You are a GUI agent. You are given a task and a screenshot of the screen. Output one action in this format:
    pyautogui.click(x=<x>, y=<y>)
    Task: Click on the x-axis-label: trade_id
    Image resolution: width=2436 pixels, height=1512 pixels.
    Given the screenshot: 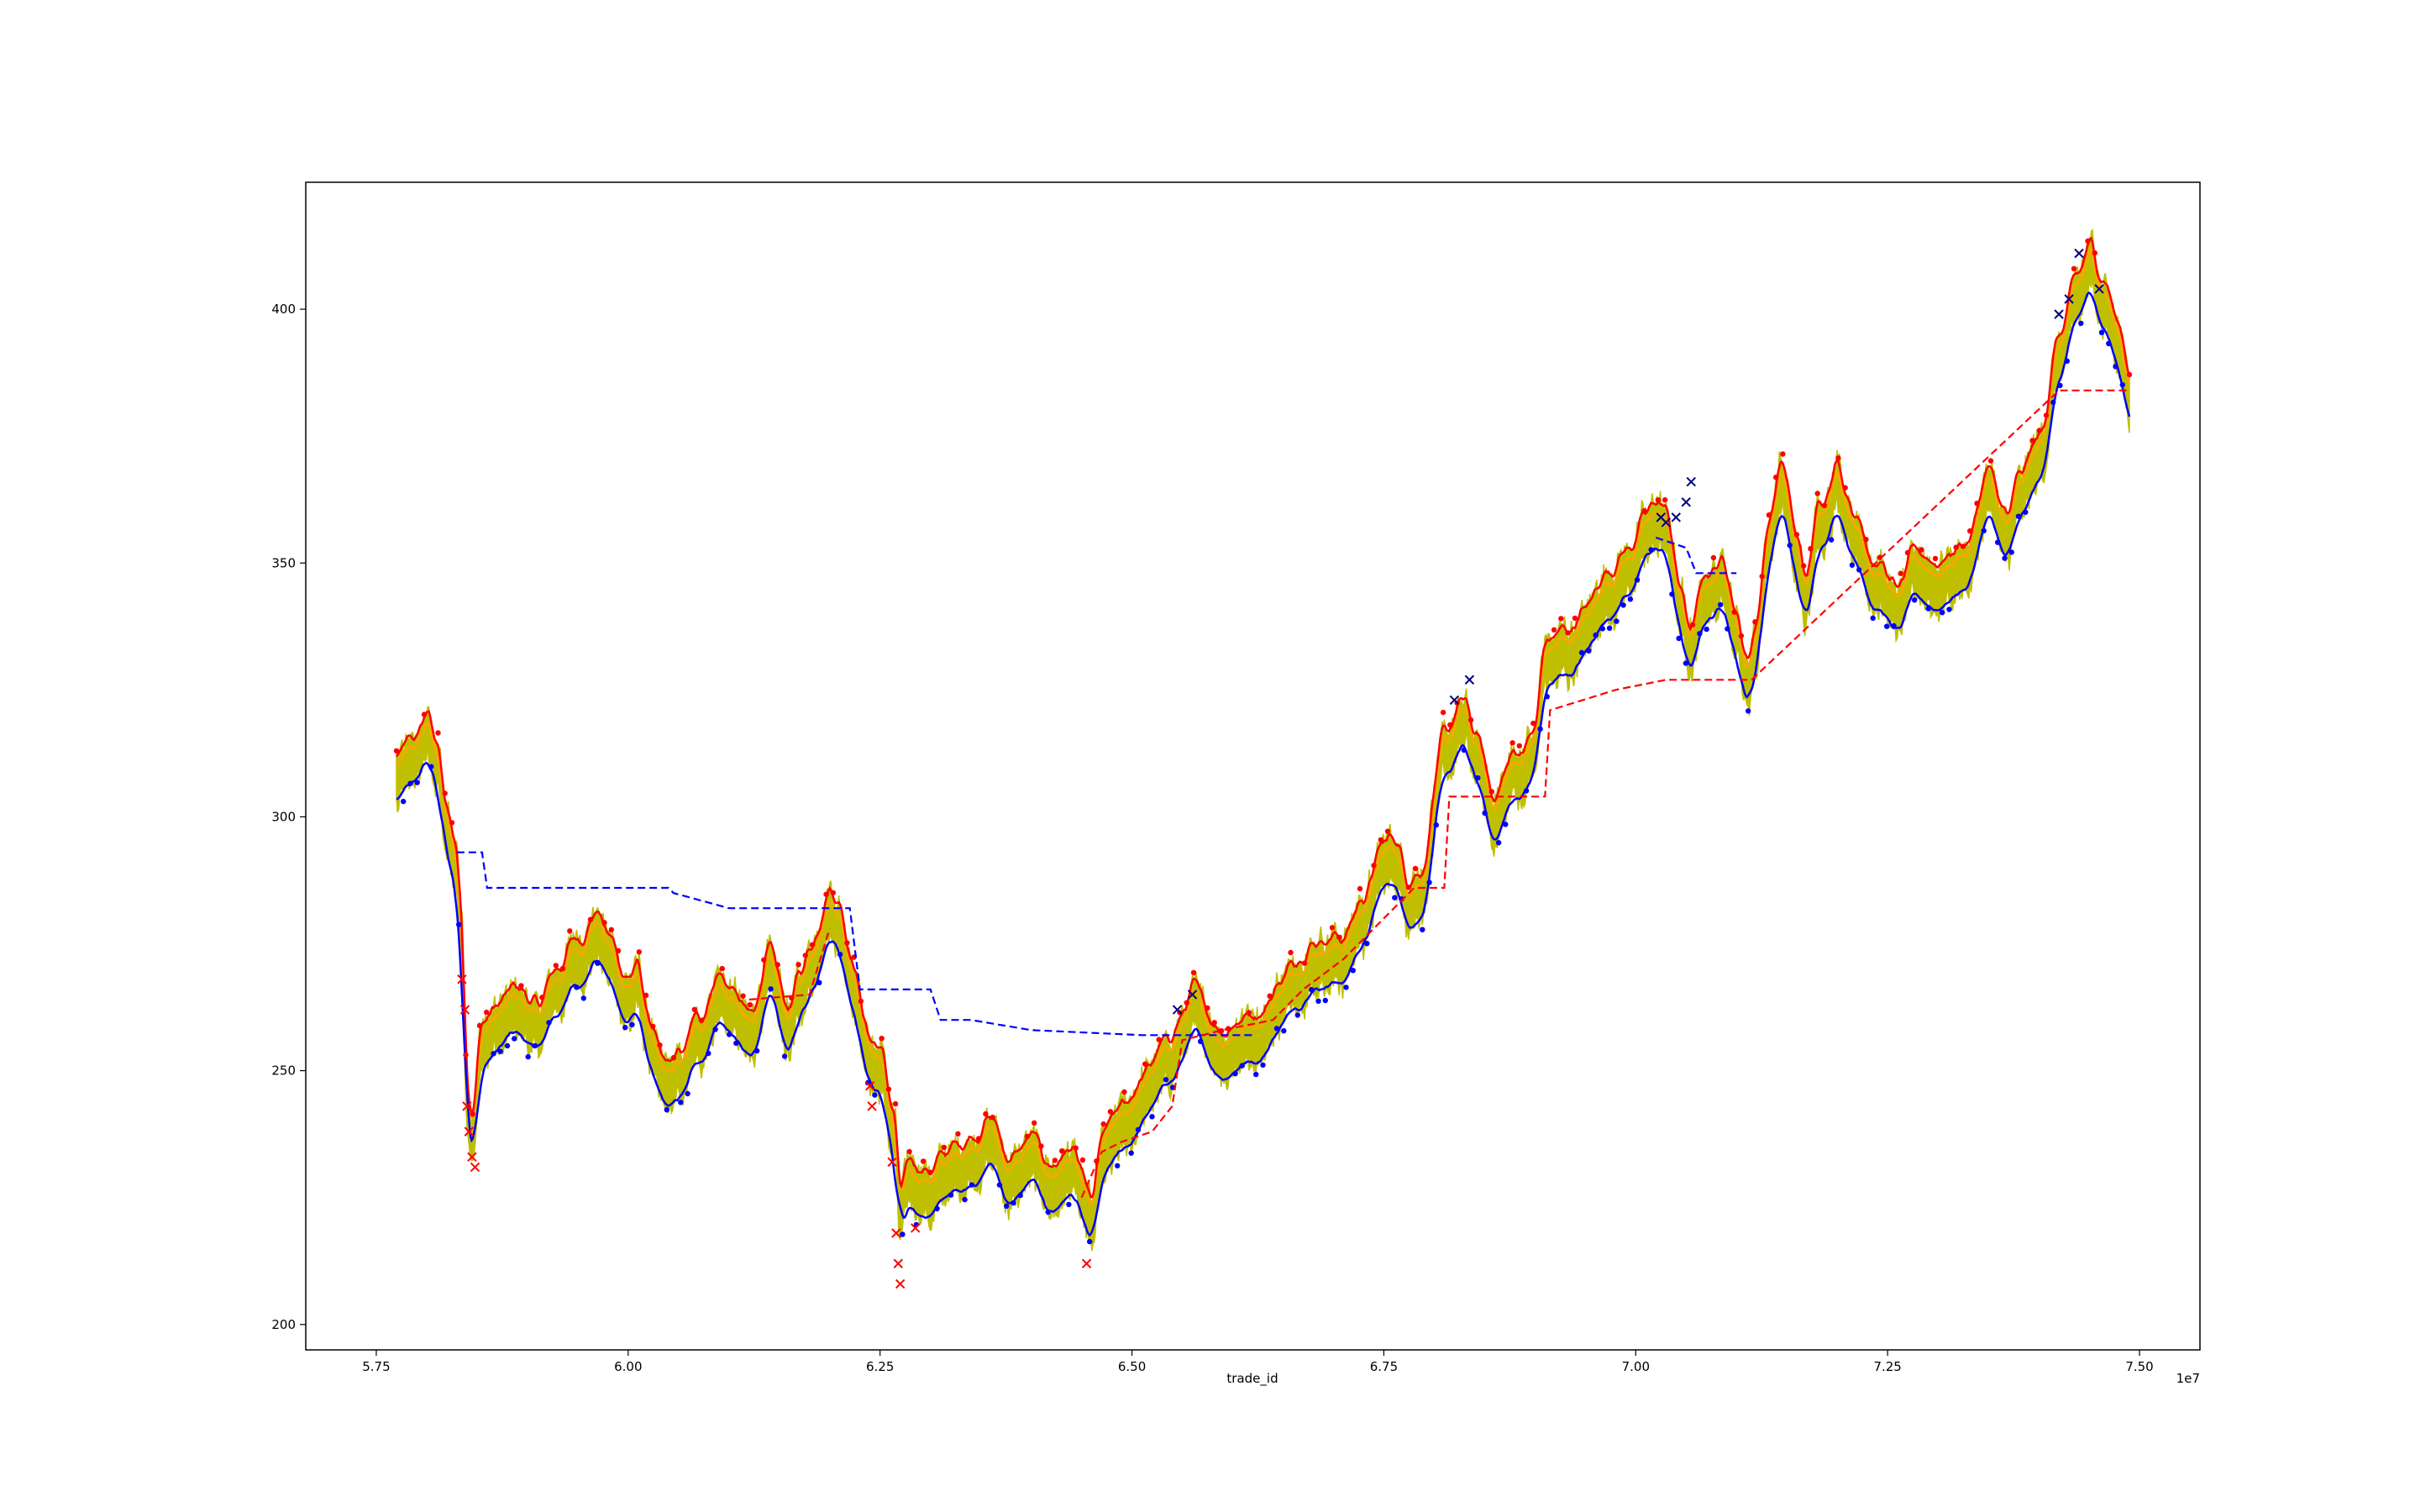 What is the action you would take?
    pyautogui.click(x=1252, y=1379)
    